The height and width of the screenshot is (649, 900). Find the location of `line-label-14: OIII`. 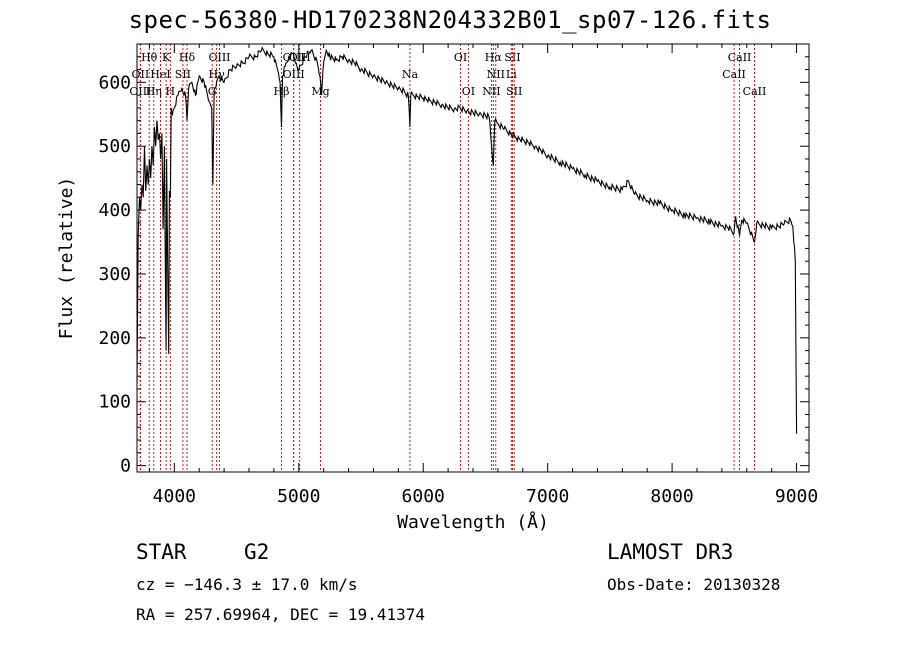

line-label-14: OIII is located at coordinates (294, 74).